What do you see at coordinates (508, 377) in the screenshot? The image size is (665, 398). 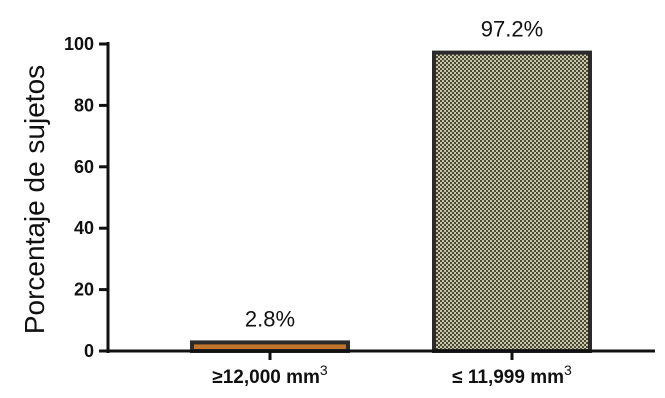 I see `x-category-text-1: ≤ 11,999 mm` at bounding box center [508, 377].